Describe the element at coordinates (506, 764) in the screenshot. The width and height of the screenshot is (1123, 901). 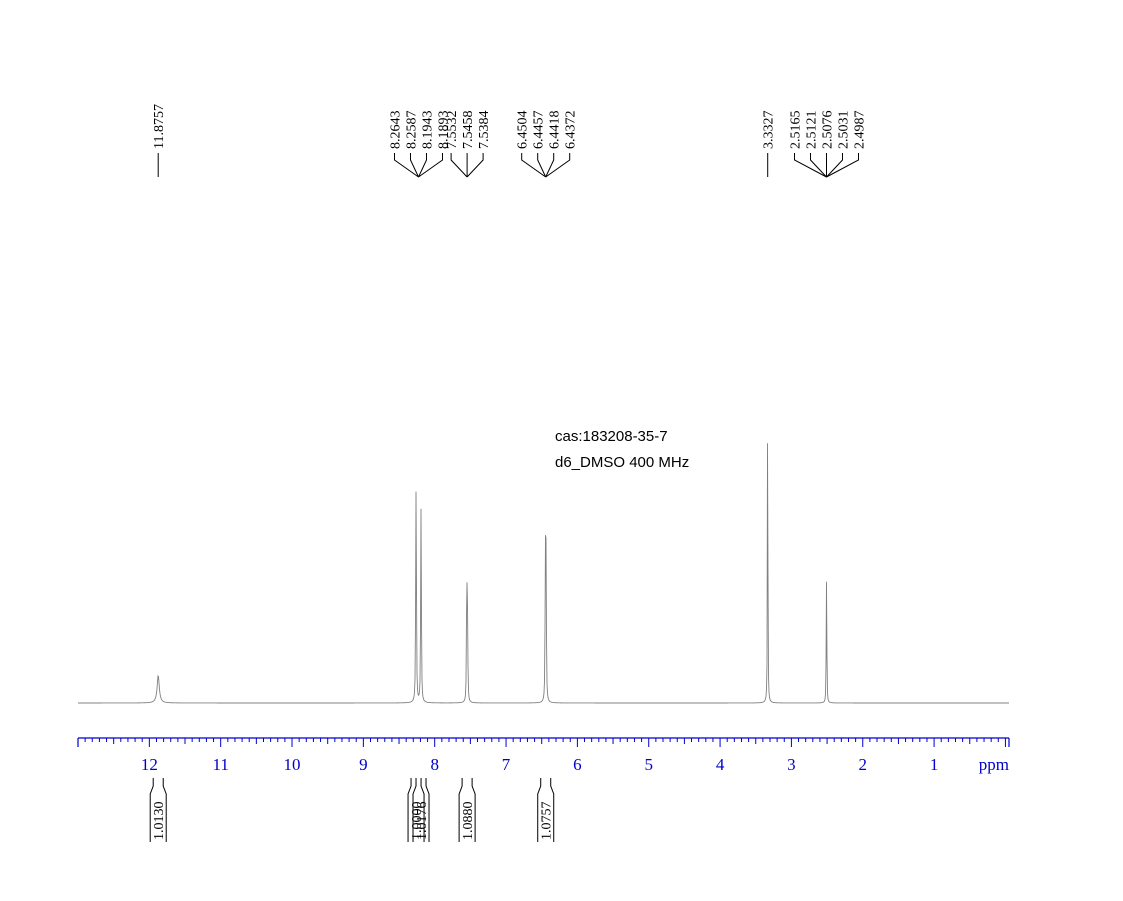
I see `x-tick-label: 7` at that location.